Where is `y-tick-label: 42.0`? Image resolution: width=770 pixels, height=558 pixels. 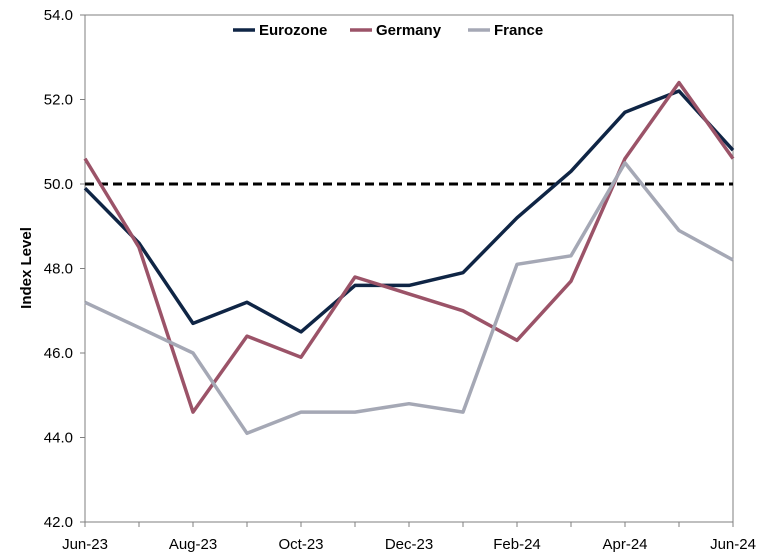 y-tick-label: 42.0 is located at coordinates (58, 522).